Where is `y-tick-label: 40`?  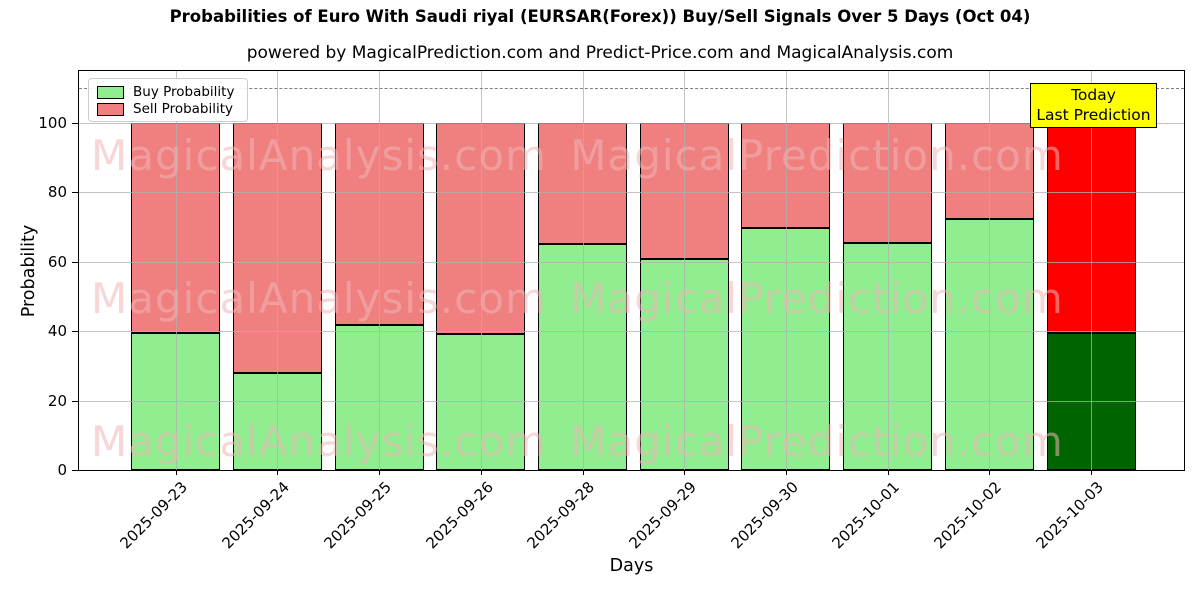
y-tick-label: 40 is located at coordinates (57, 331).